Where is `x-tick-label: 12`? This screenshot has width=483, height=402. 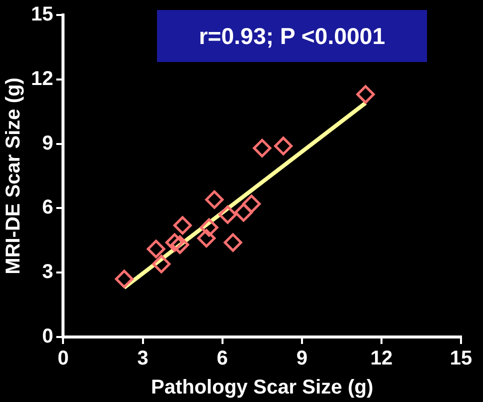
x-tick-label: 12 is located at coordinates (381, 359).